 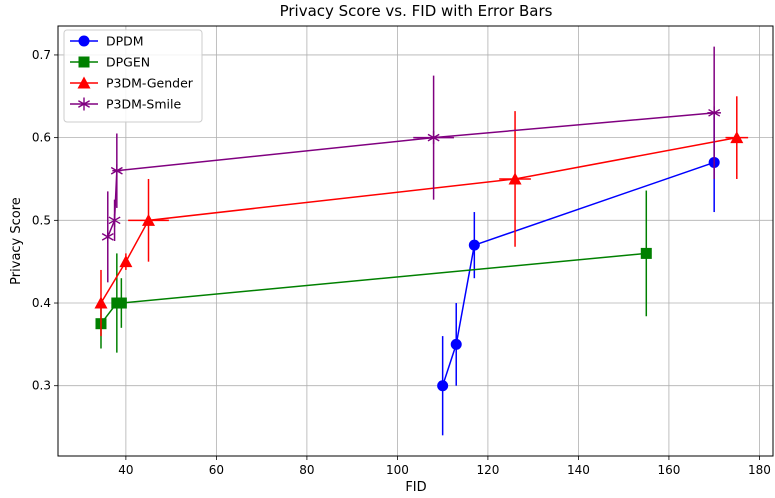 I want to click on x-tick-label: 80, so click(x=306, y=470).